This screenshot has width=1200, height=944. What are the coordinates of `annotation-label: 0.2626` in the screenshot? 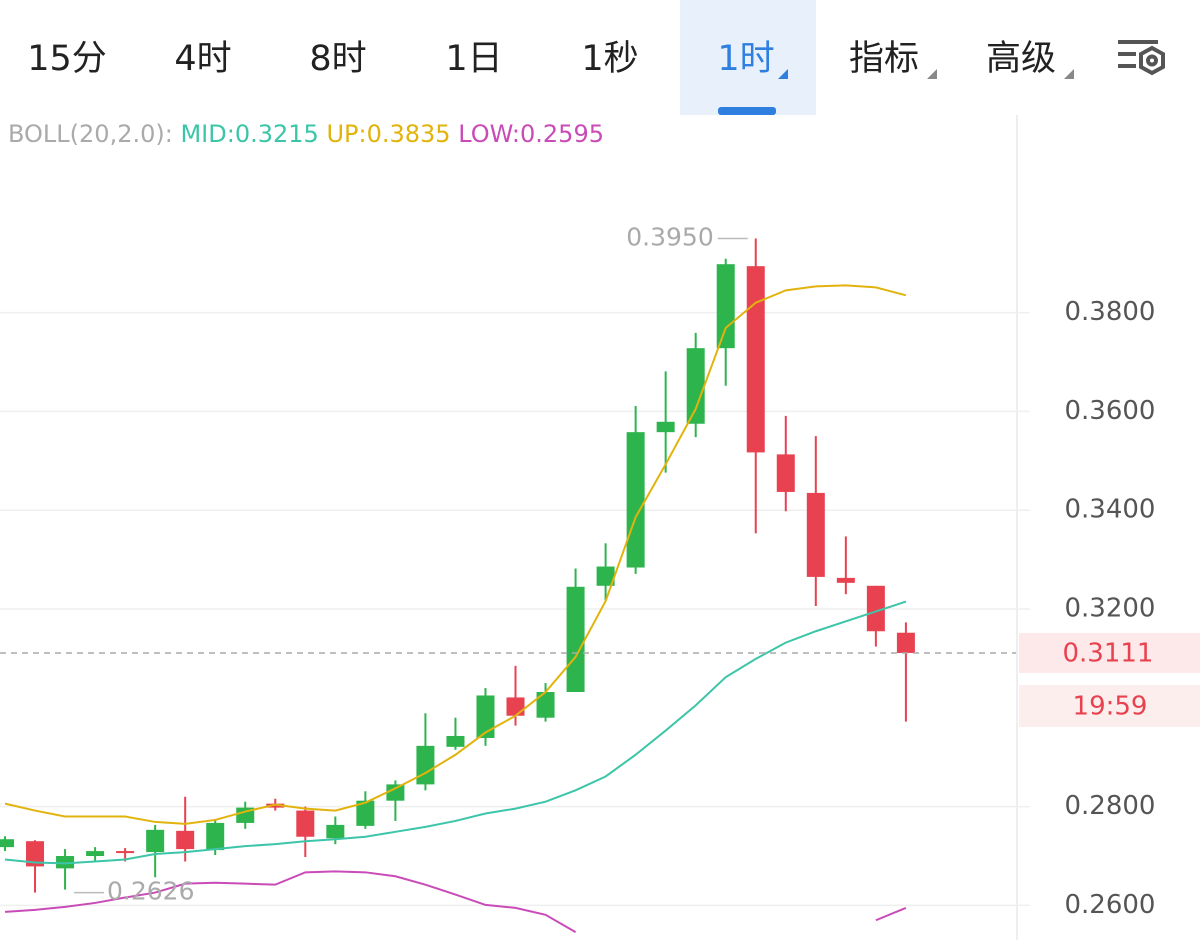 It's located at (150, 891).